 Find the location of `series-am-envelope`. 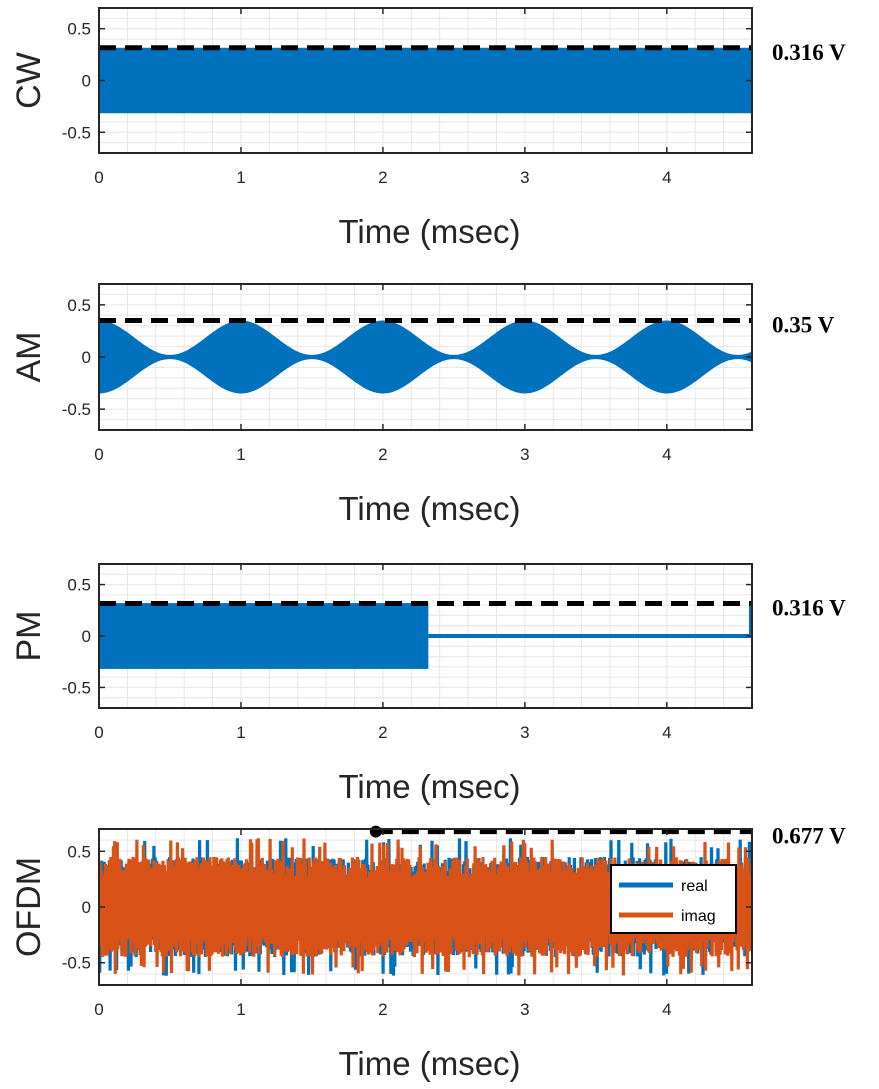

series-am-envelope is located at coordinates (425, 357).